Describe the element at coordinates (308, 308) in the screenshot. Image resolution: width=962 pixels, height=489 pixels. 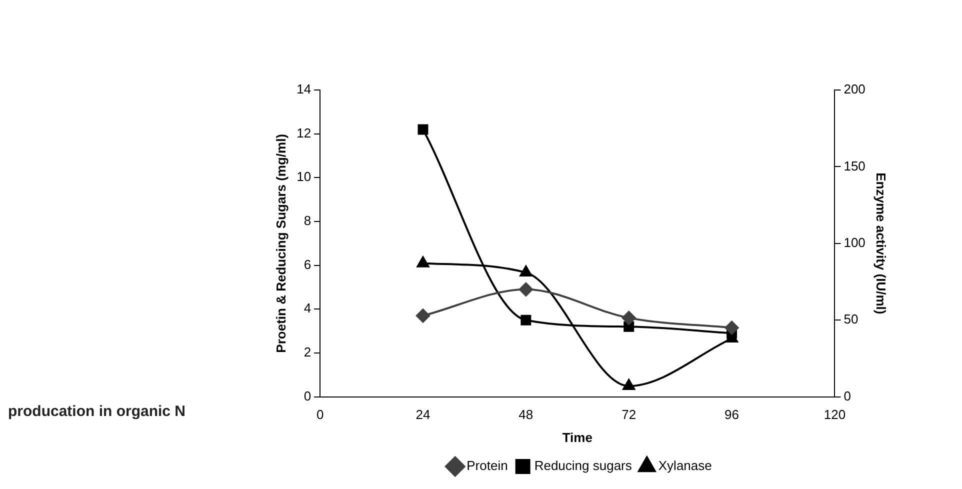
I see `y-tick-label: 4` at that location.